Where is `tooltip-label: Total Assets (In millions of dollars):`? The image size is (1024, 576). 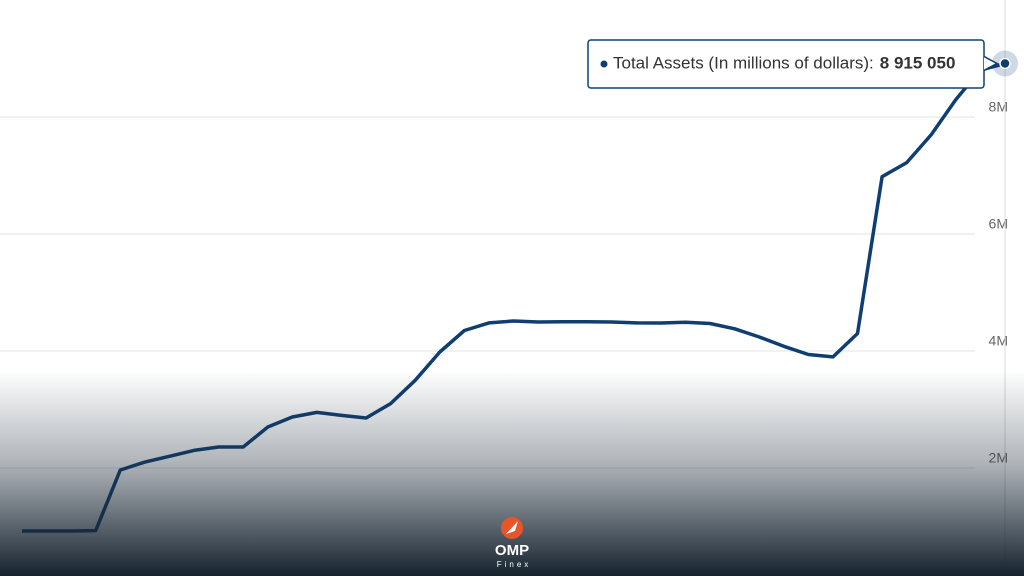 tooltip-label: Total Assets (In millions of dollars): is located at coordinates (743, 62).